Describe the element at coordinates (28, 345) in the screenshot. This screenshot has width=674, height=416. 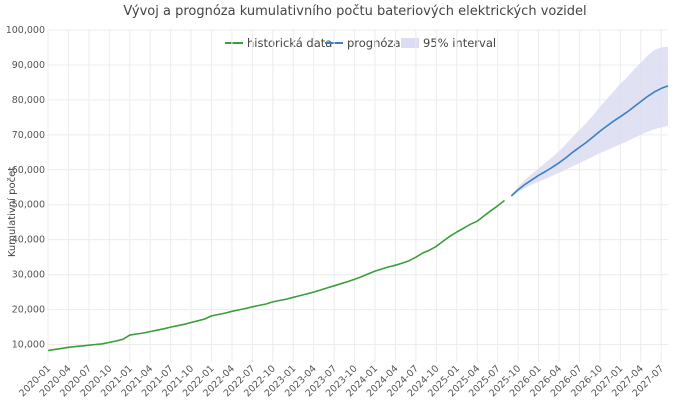
I see `y-tick-label: 10,000` at that location.